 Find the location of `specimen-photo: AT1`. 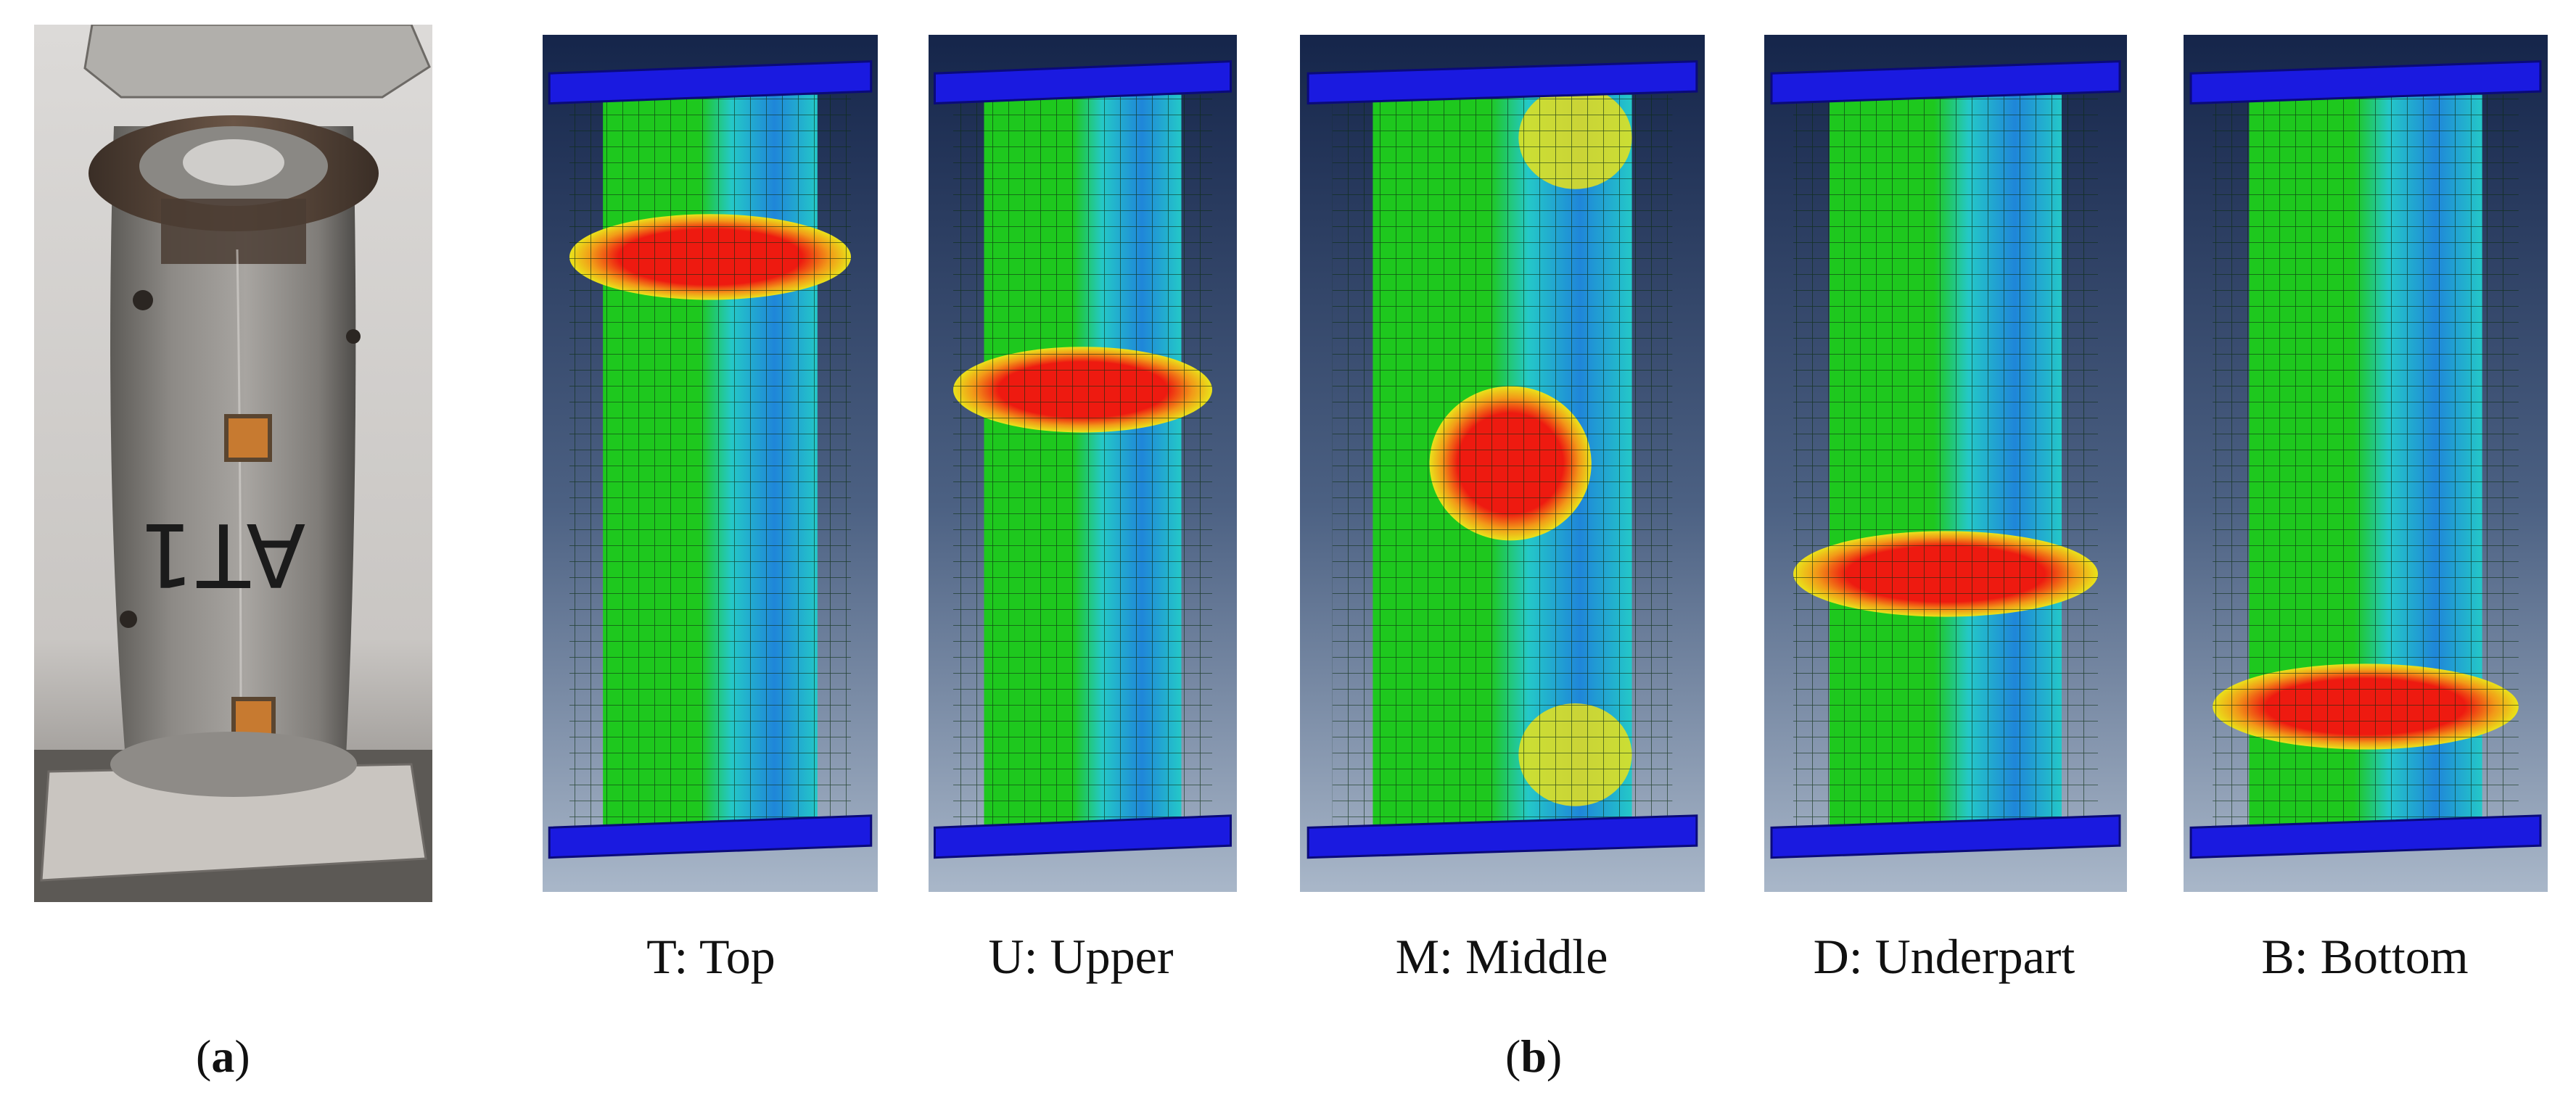

specimen-photo: AT1 is located at coordinates (233, 463).